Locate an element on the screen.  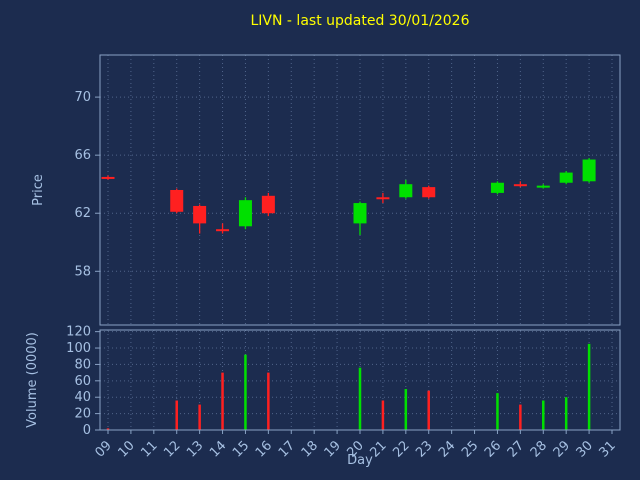
volume-tick-label: 120 is located at coordinates (78, 332).